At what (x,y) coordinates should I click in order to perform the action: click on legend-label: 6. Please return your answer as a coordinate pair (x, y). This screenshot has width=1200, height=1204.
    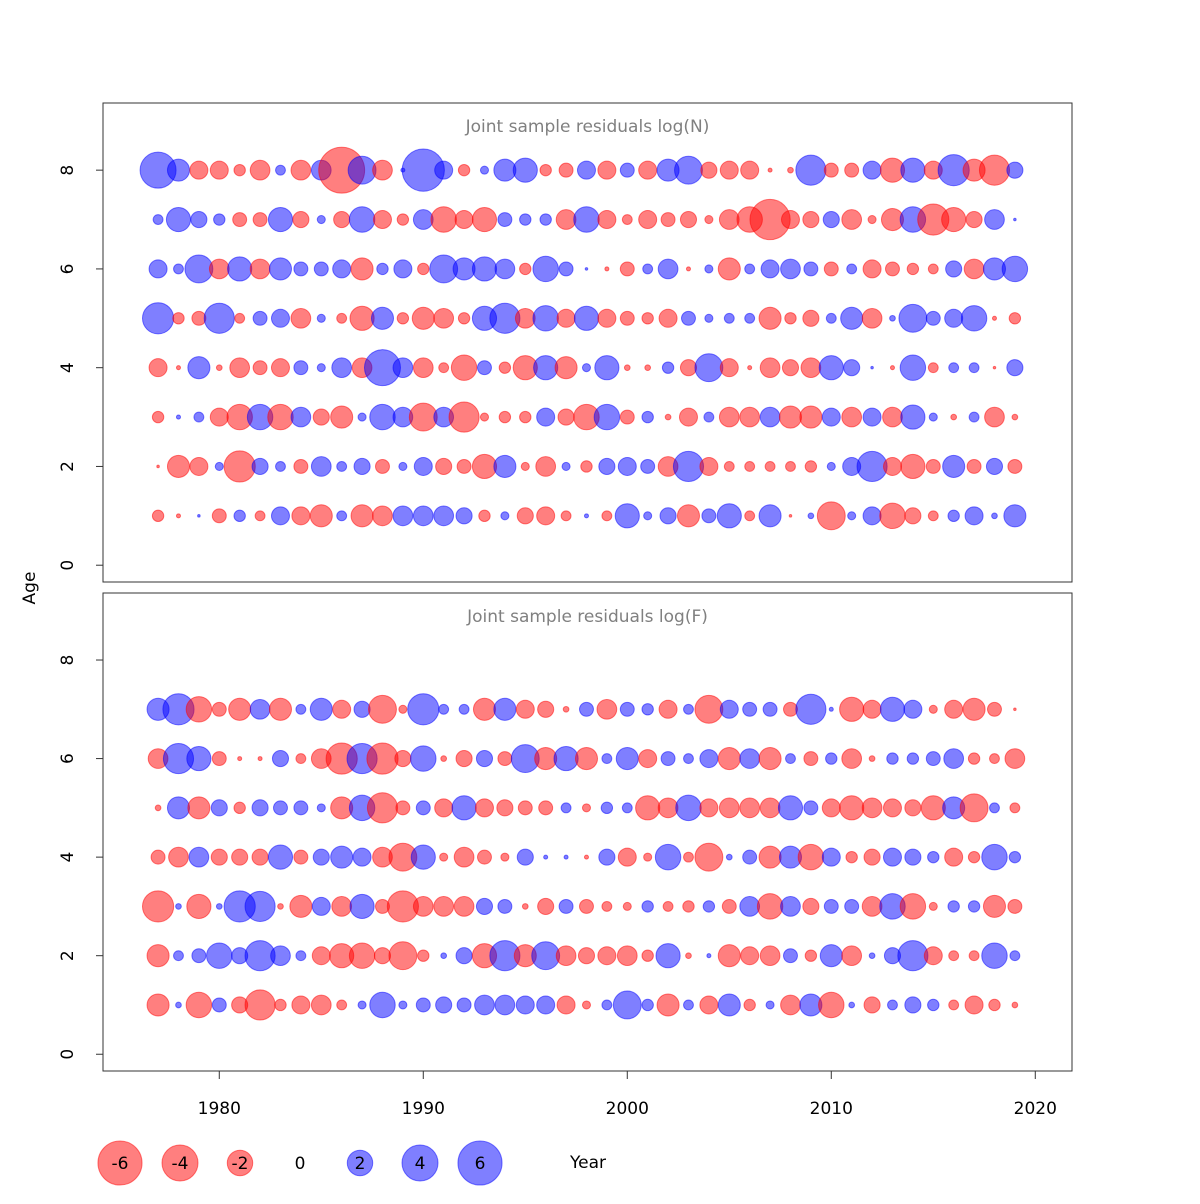
    Looking at the image, I should click on (480, 1164).